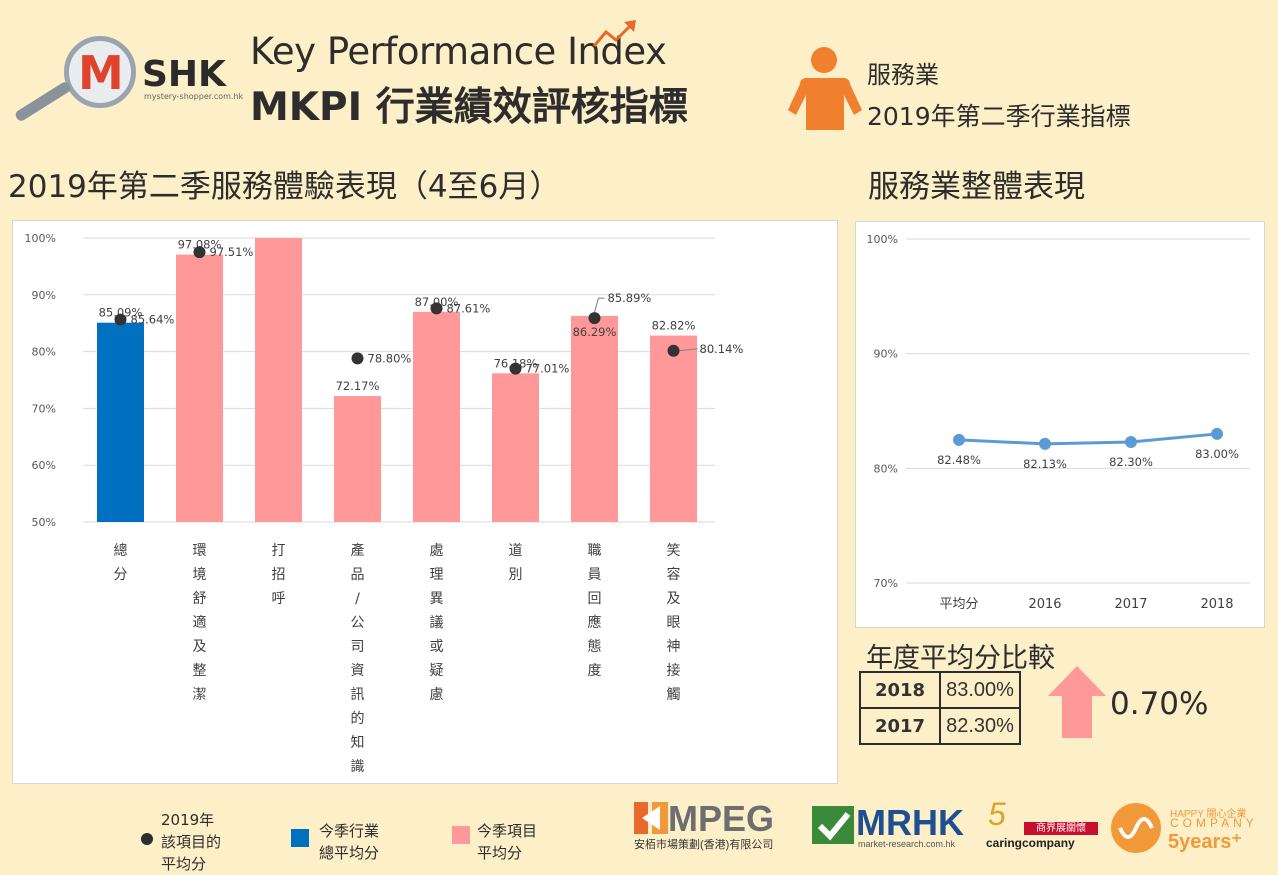 The height and width of the screenshot is (875, 1278). I want to click on x-tick-label: 知, so click(358, 742).